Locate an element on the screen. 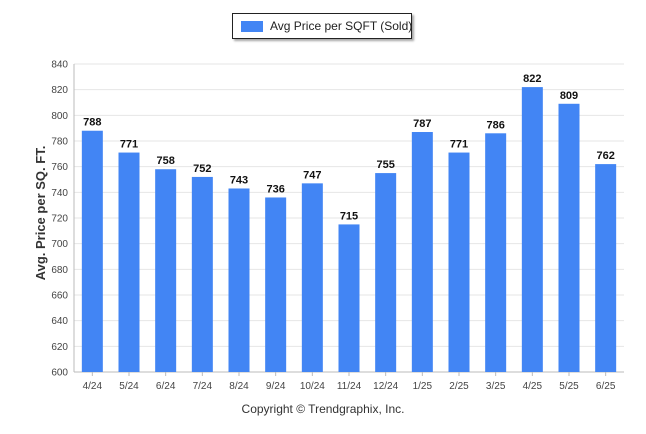  legend: Avg Price per SQFT (Sold) is located at coordinates (322, 26).